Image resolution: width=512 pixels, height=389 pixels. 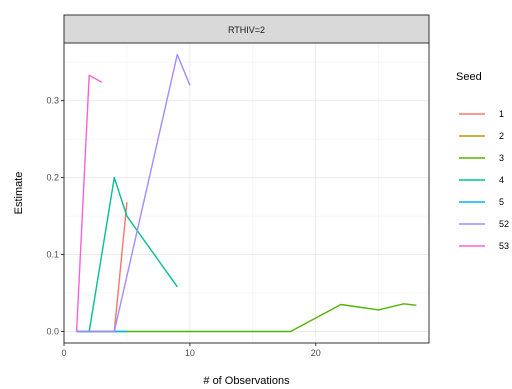 I want to click on facet-strip-label: RTHIV=2, so click(x=246, y=30).